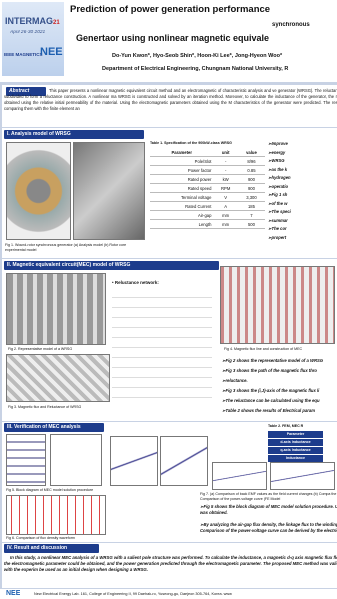  Describe the element at coordinates (74, 134) in the screenshot. I see `section-heading: I. Analysis model of WRSG` at that location.